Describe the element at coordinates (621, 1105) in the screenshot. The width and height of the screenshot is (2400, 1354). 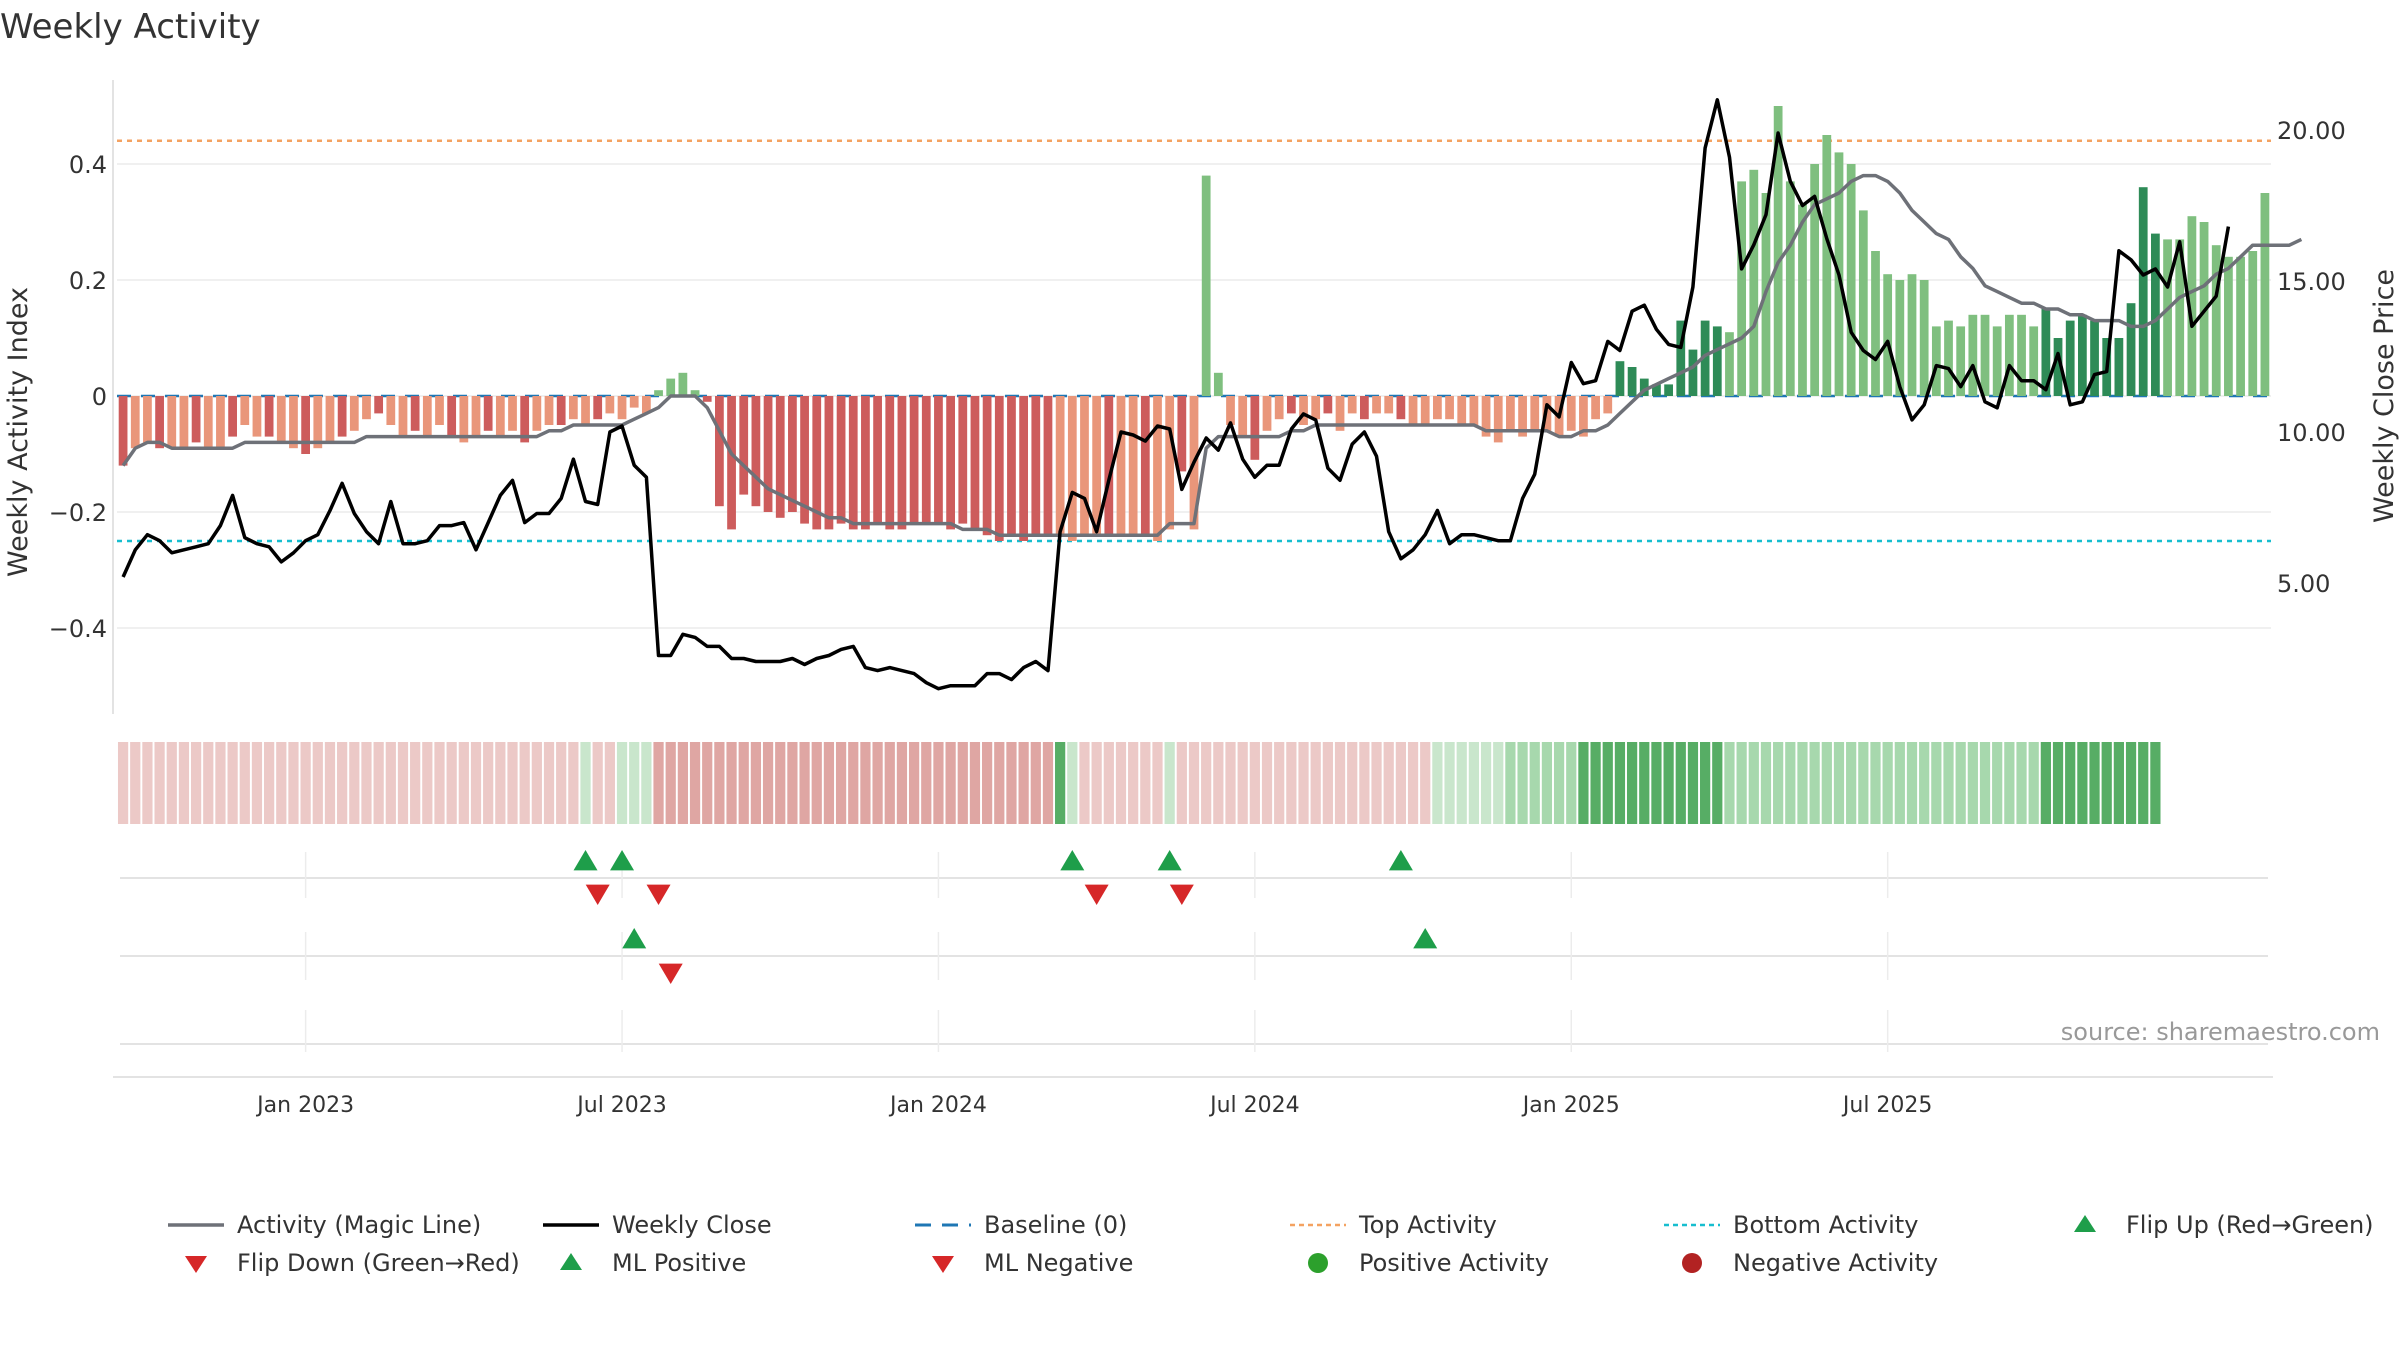
I see `x-tick-label: Jul 2023` at that location.